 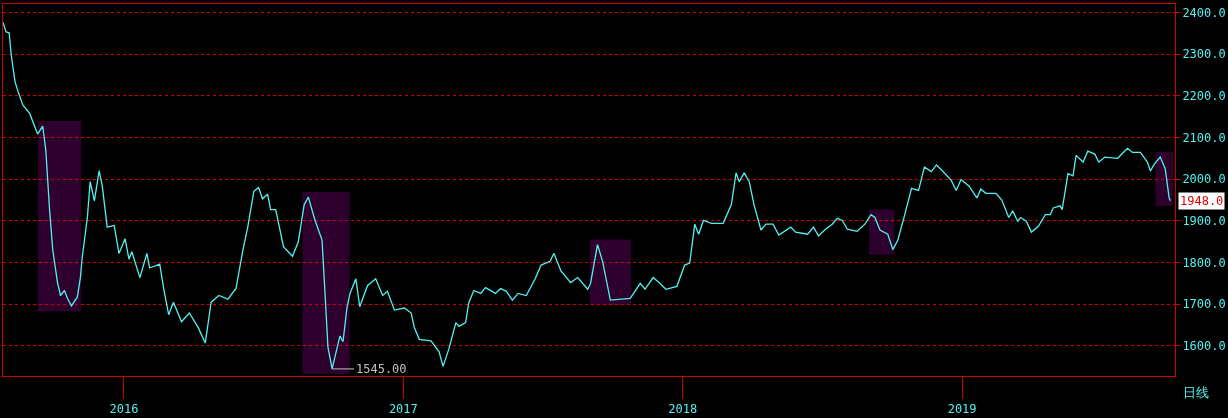 What do you see at coordinates (683, 409) in the screenshot?
I see `x-tick-label: 2018` at bounding box center [683, 409].